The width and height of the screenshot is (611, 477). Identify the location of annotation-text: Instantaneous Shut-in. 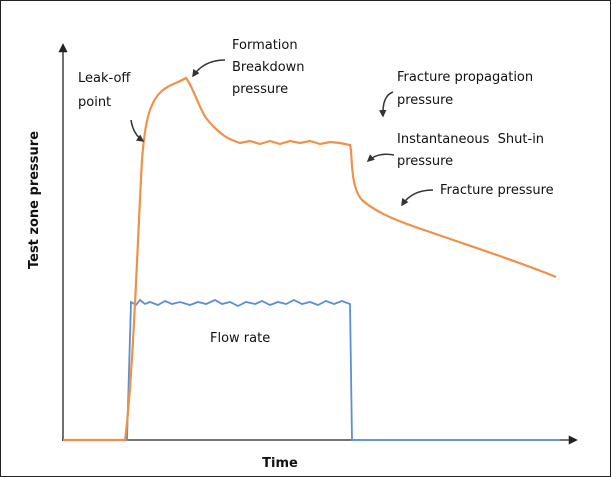
(470, 139).